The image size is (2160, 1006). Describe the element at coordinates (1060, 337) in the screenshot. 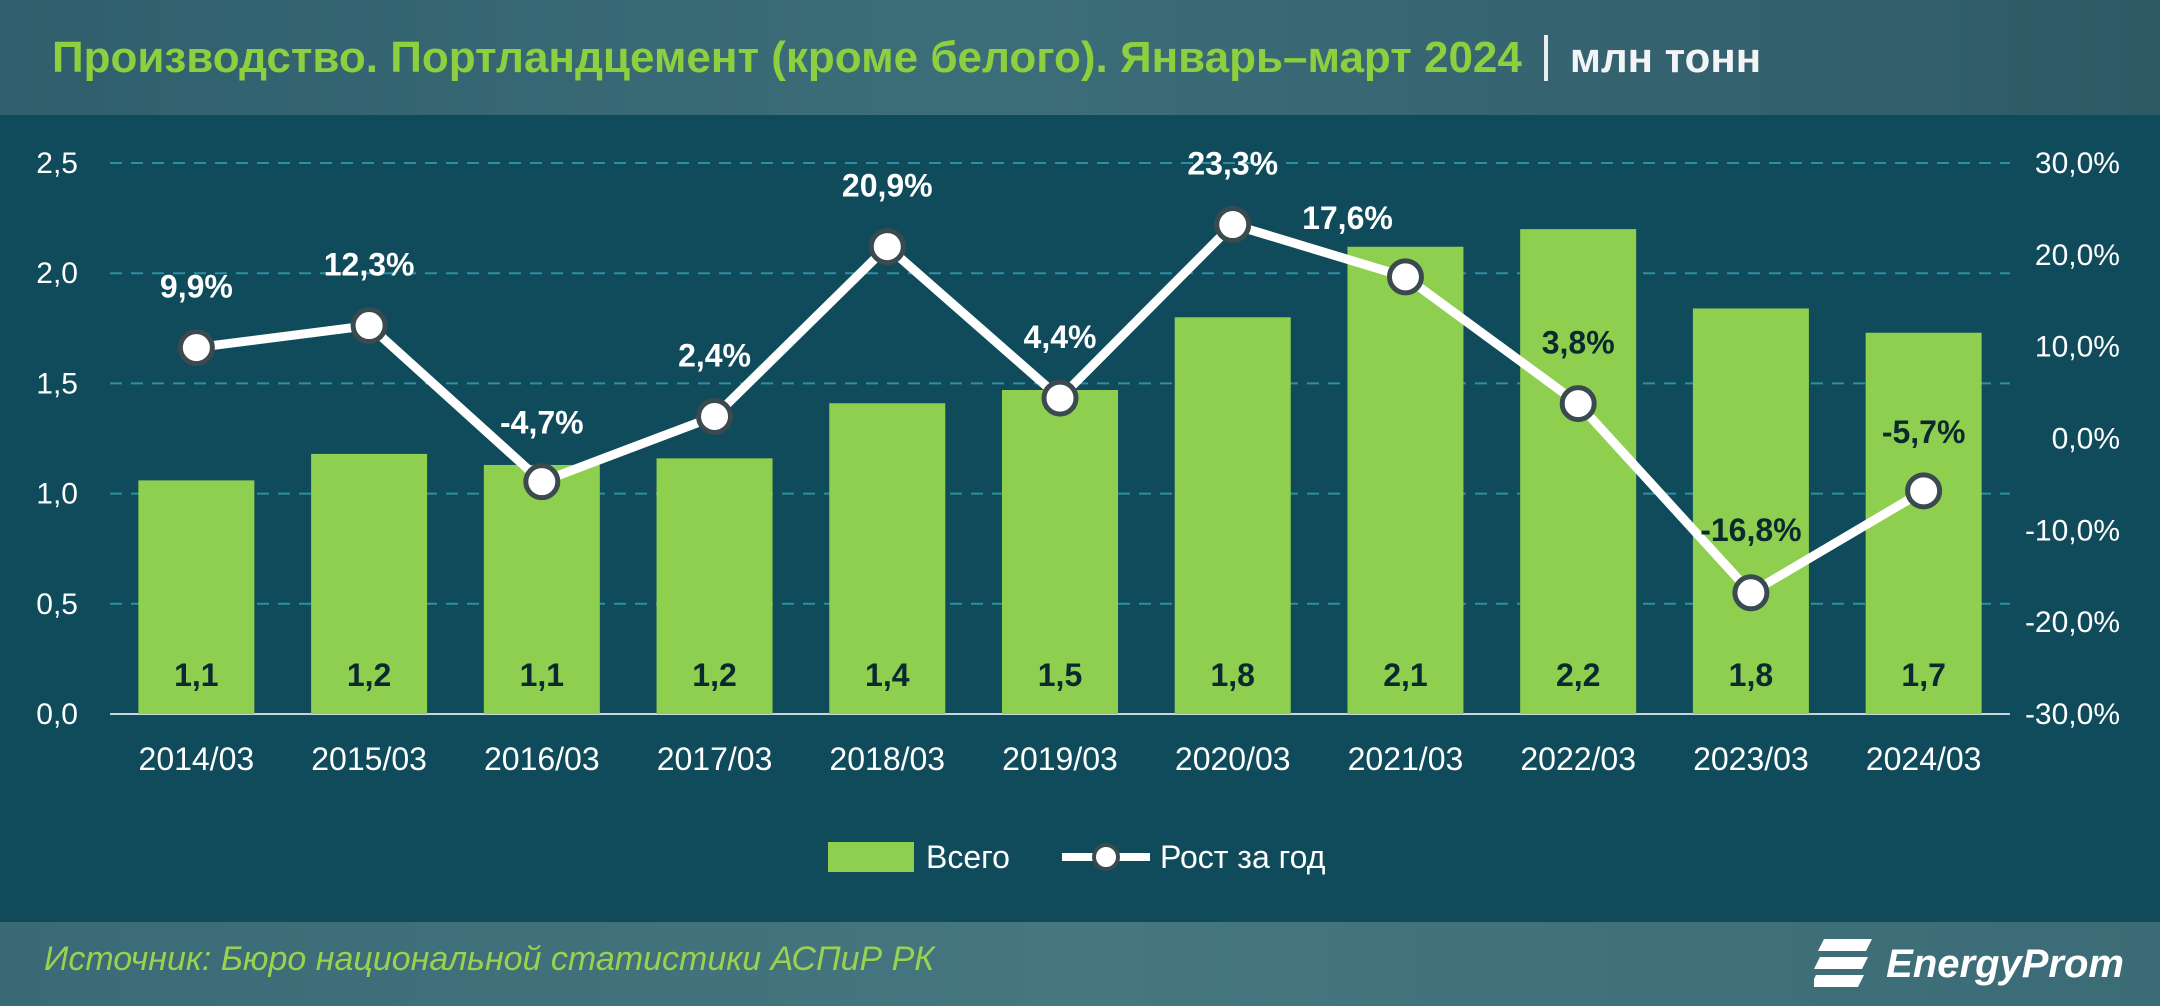

I see `growth-value-label: 4,4%` at that location.